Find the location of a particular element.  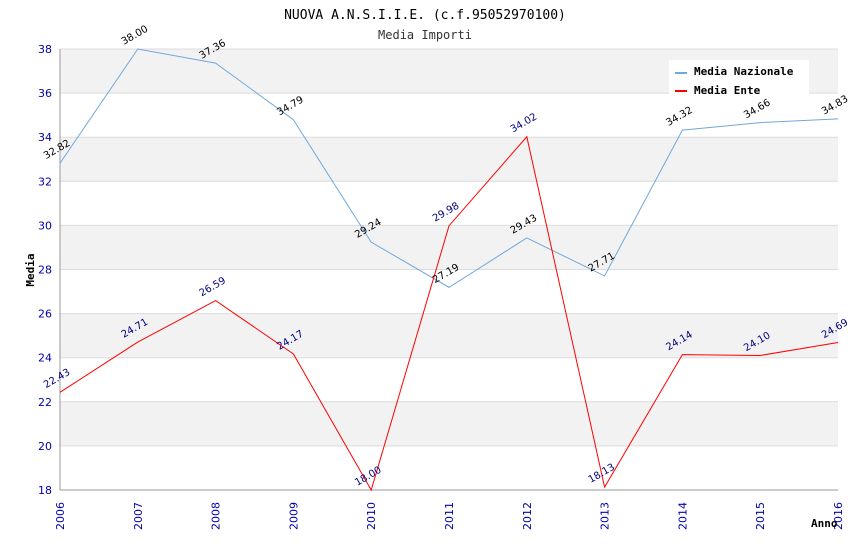

x-tick-label-2011: 2011 is located at coordinates (449, 516).